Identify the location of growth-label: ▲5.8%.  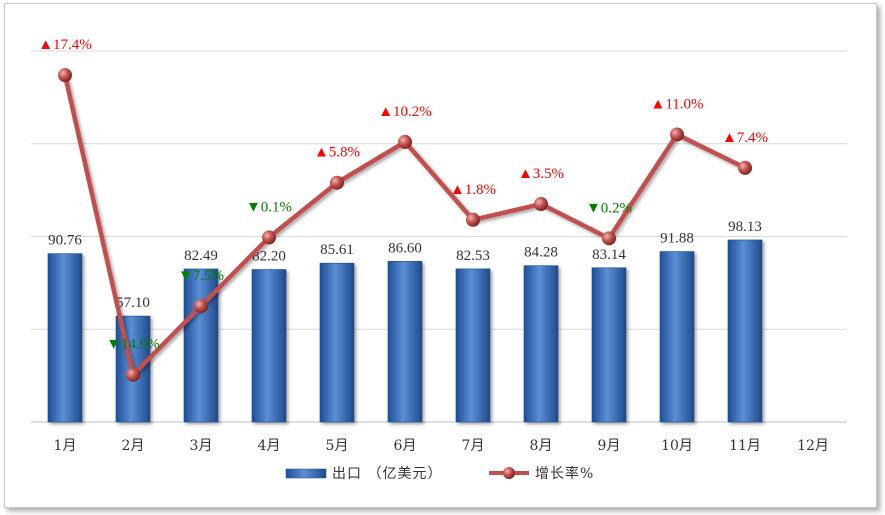
(337, 153).